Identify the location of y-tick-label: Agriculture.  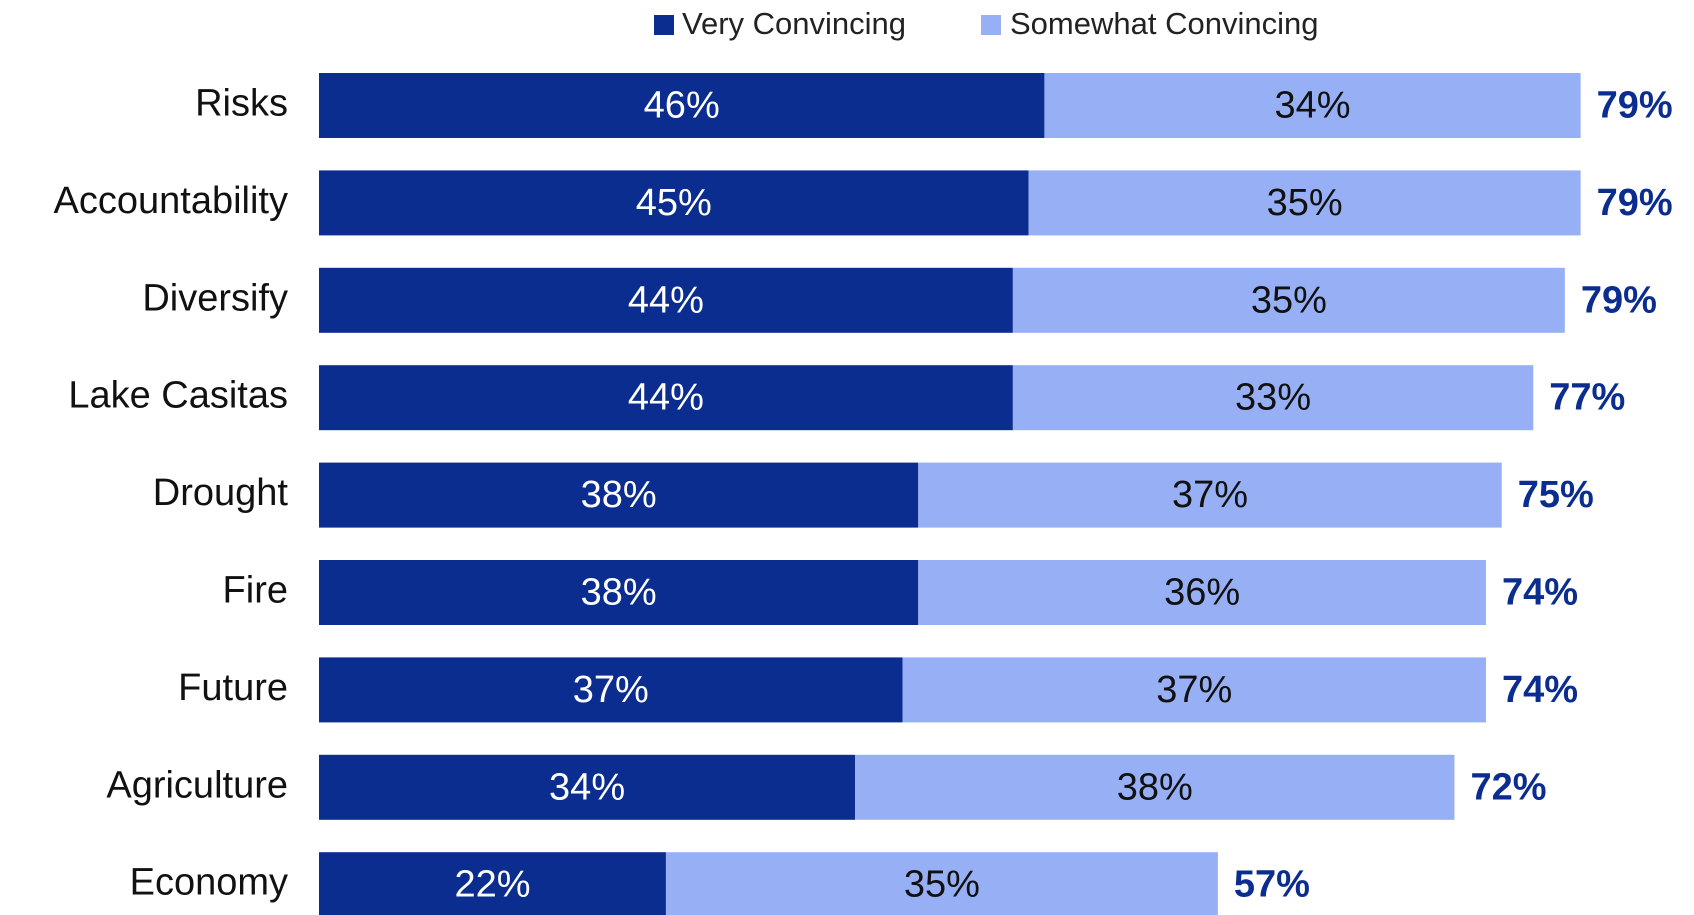
(197, 785).